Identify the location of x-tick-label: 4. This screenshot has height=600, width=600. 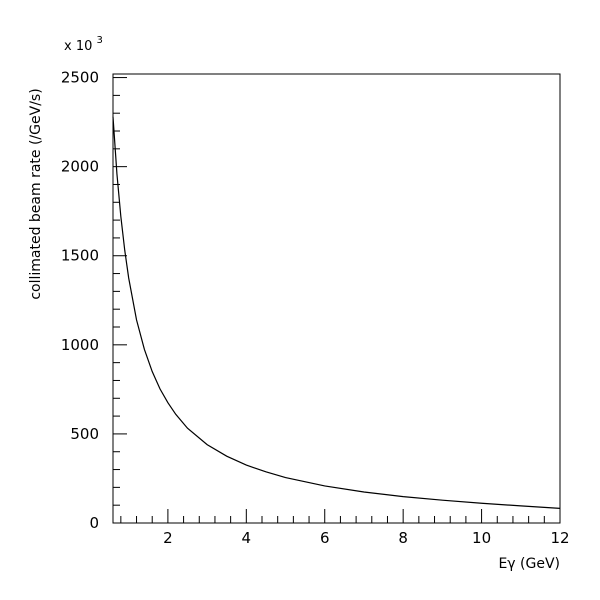
(247, 538).